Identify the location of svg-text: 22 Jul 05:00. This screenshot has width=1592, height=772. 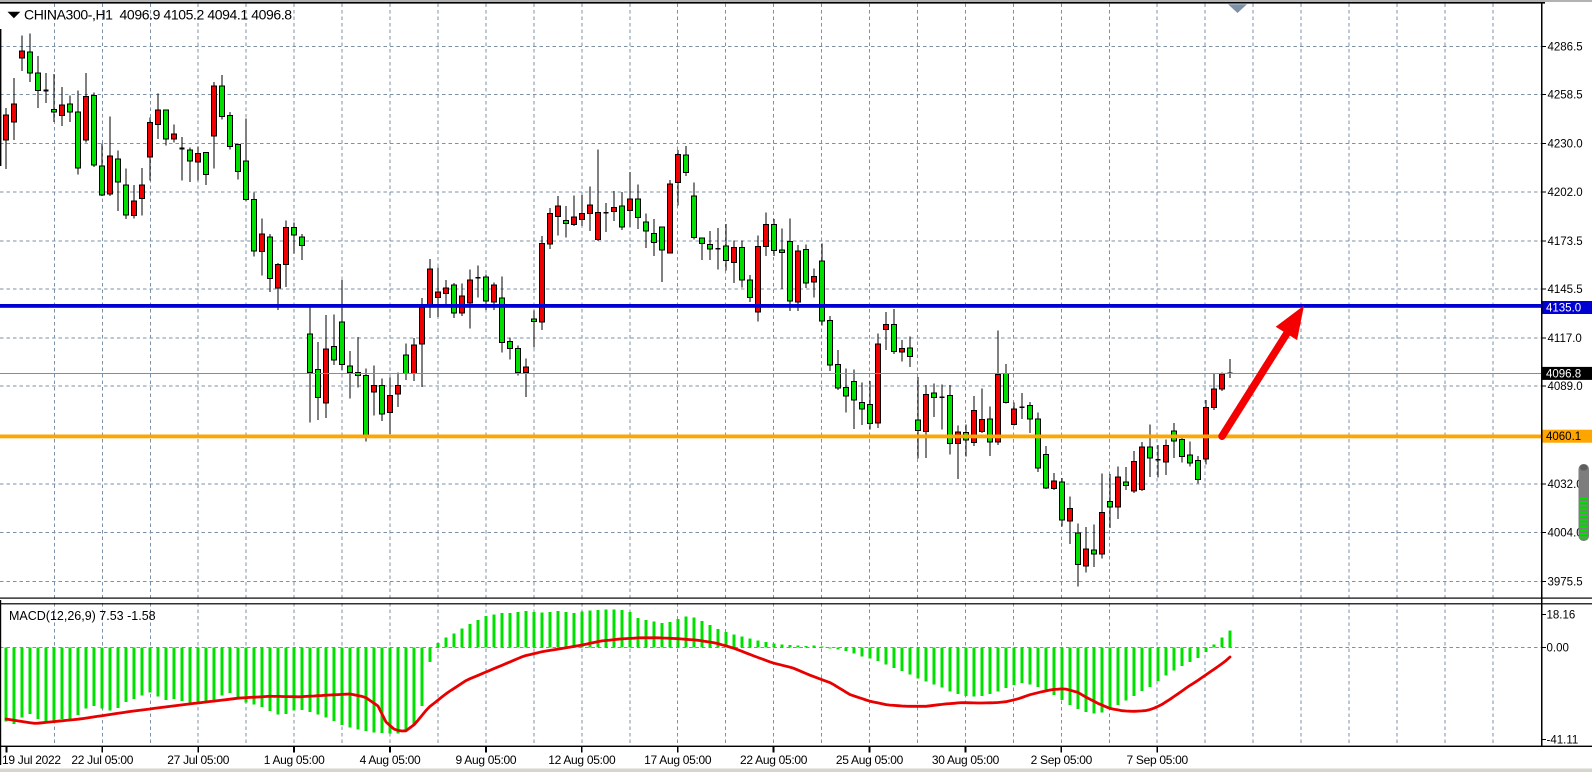
(102, 760).